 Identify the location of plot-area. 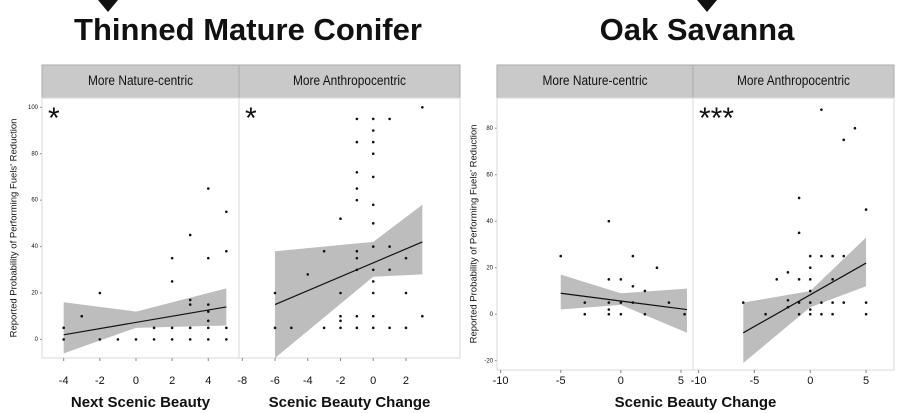
(595, 234).